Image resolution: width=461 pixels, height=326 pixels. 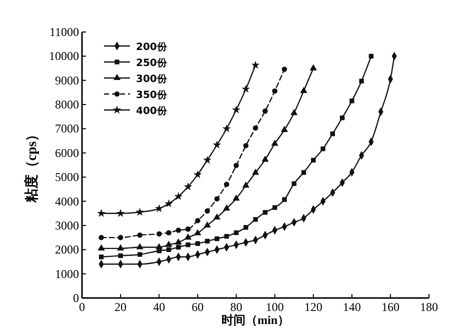 What do you see at coordinates (67, 201) in the screenshot?
I see `y-tick-label: 4000` at bounding box center [67, 201].